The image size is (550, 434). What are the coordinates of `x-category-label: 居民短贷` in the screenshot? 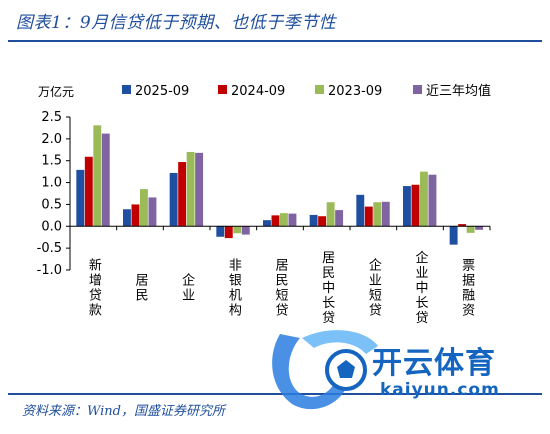 It's located at (281, 288).